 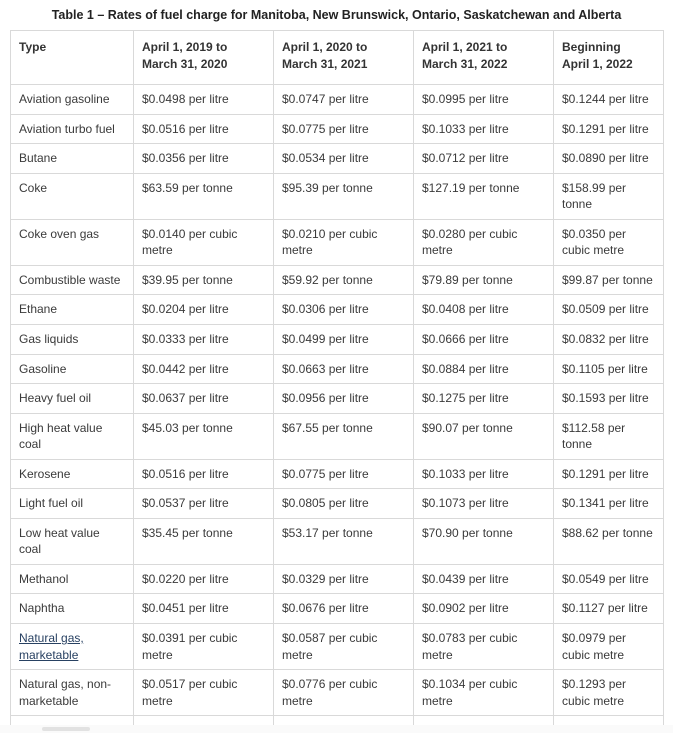 I want to click on rate-cell-2019-2020: $0.0517 per cubic metre, so click(x=203, y=693).